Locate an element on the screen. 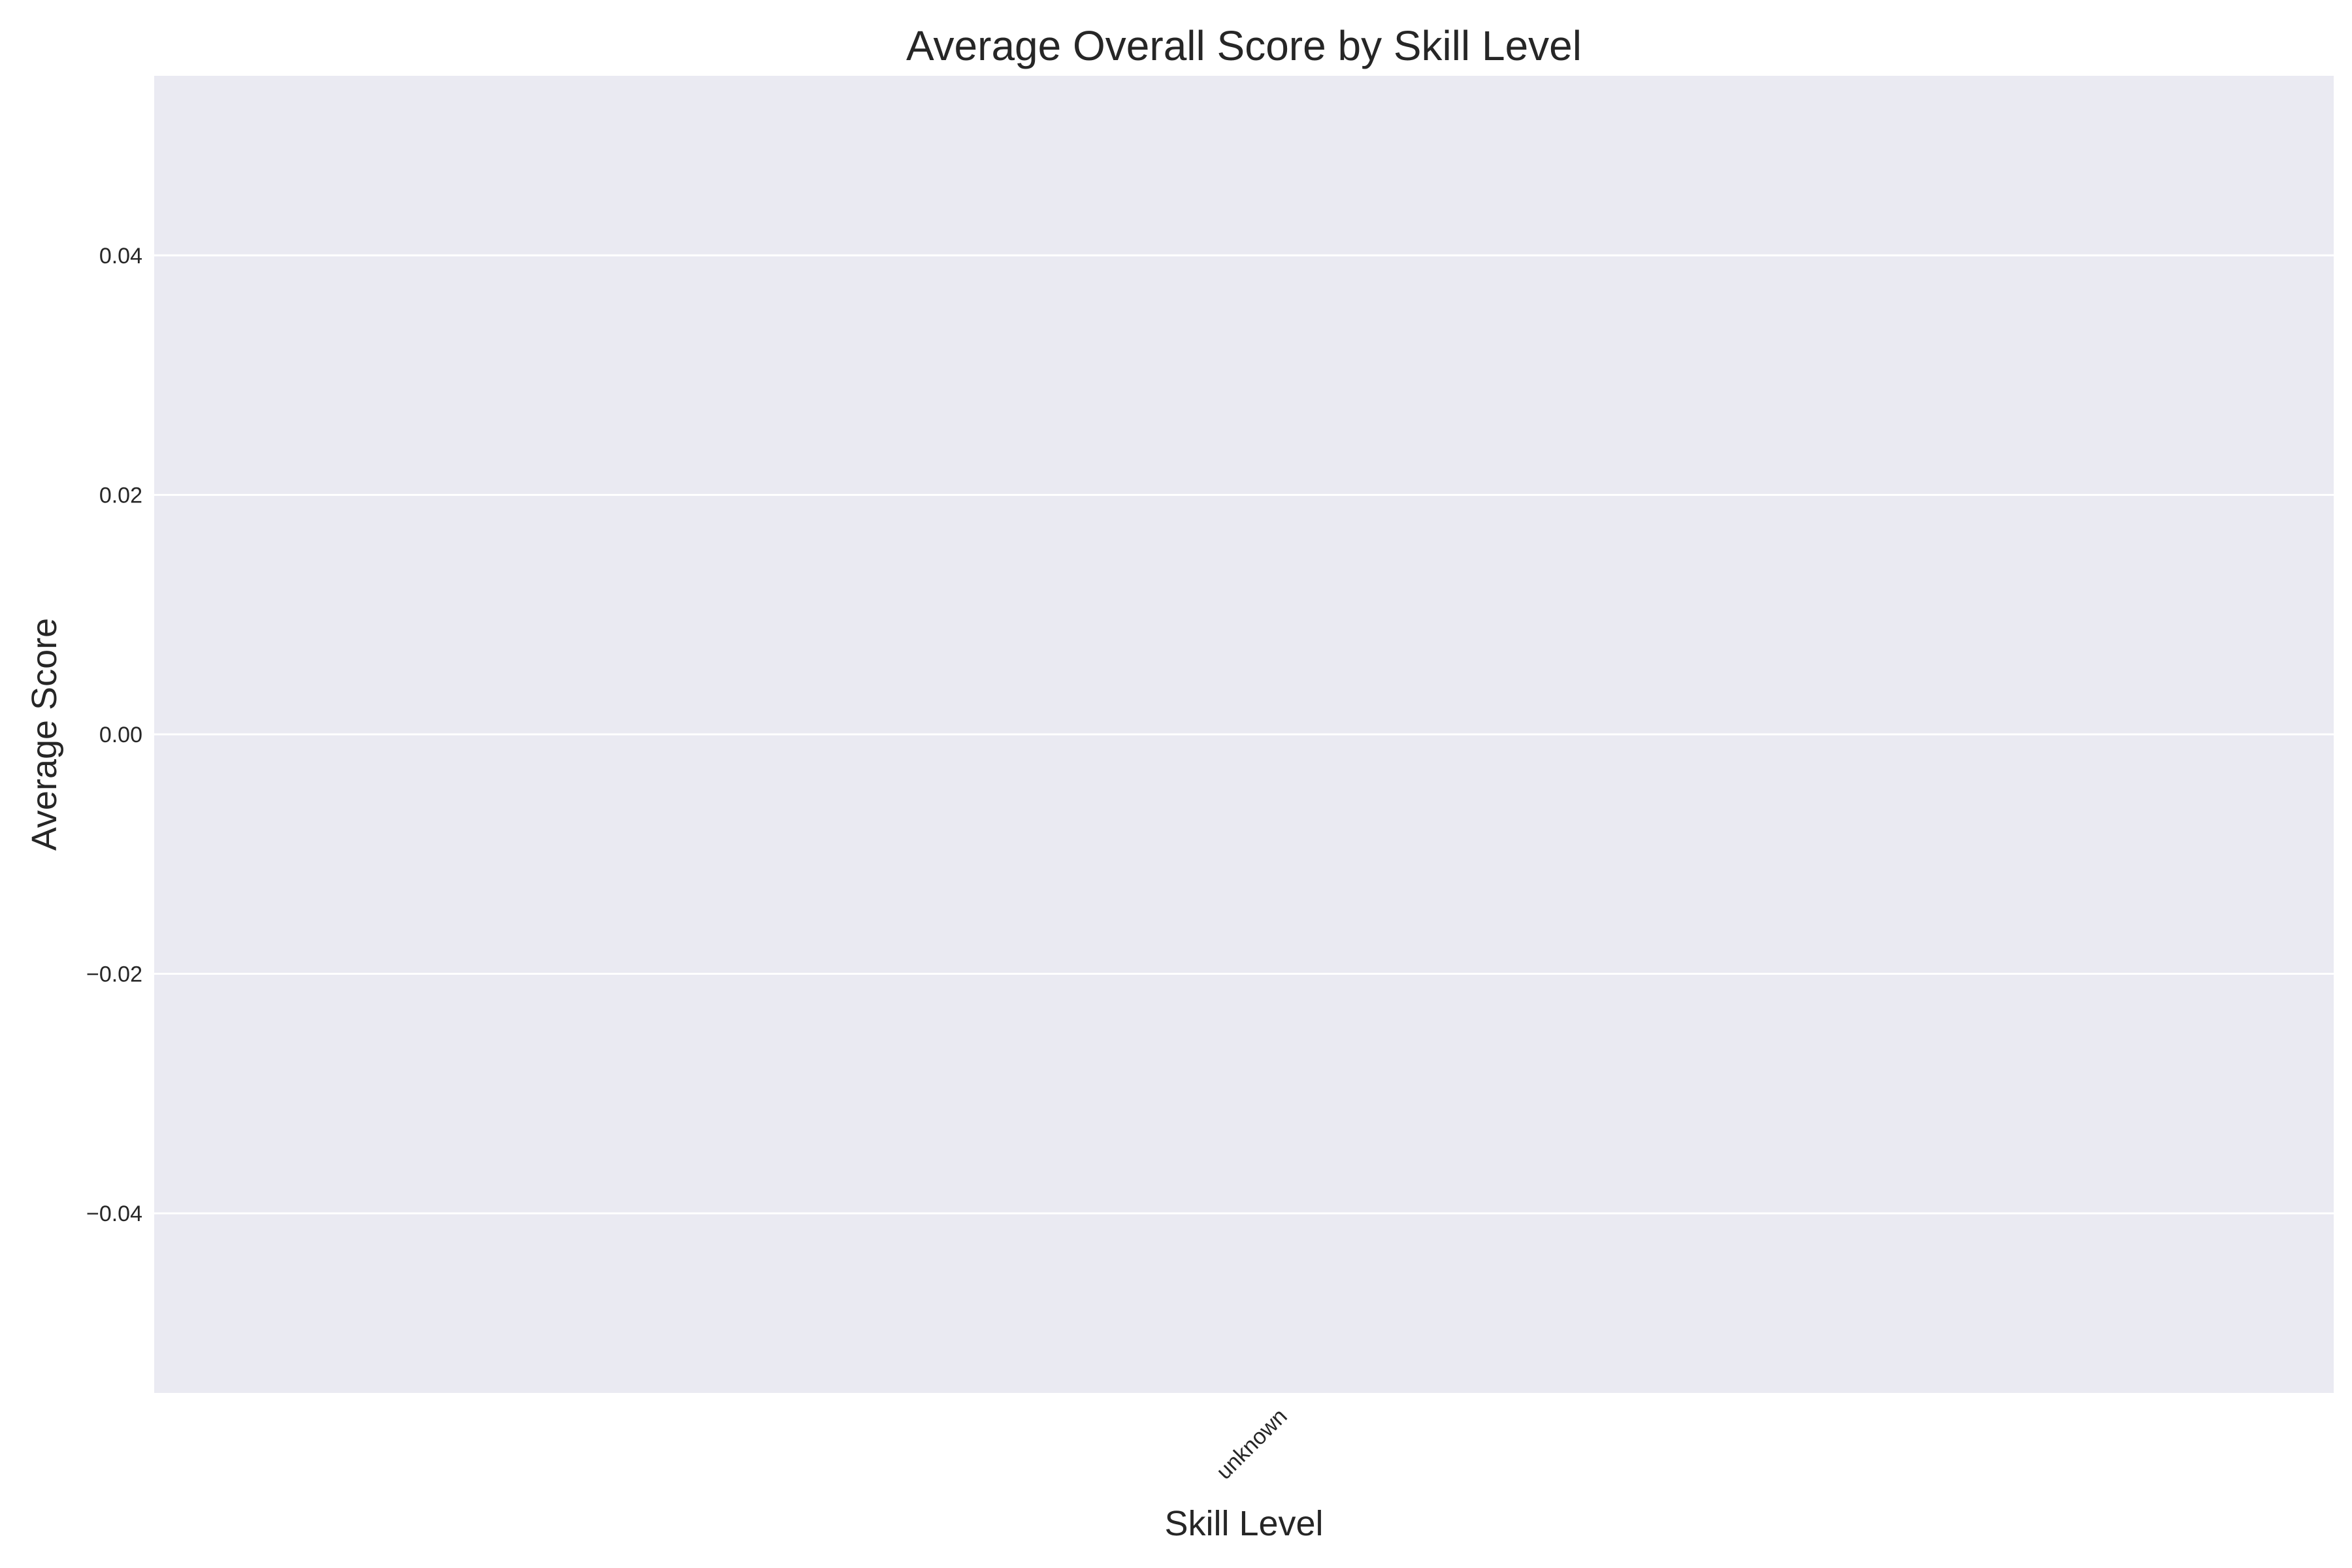 The height and width of the screenshot is (1568, 2352). y-tick-label: 0.02 is located at coordinates (120, 495).